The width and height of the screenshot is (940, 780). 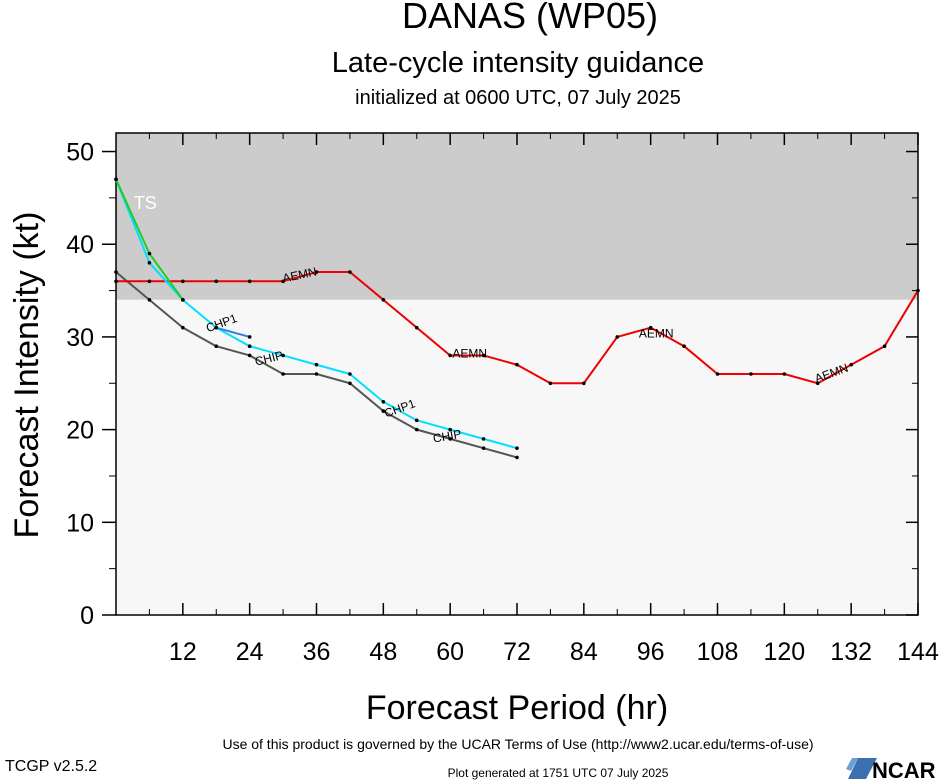 I want to click on x-tick-label: 84, so click(x=584, y=652).